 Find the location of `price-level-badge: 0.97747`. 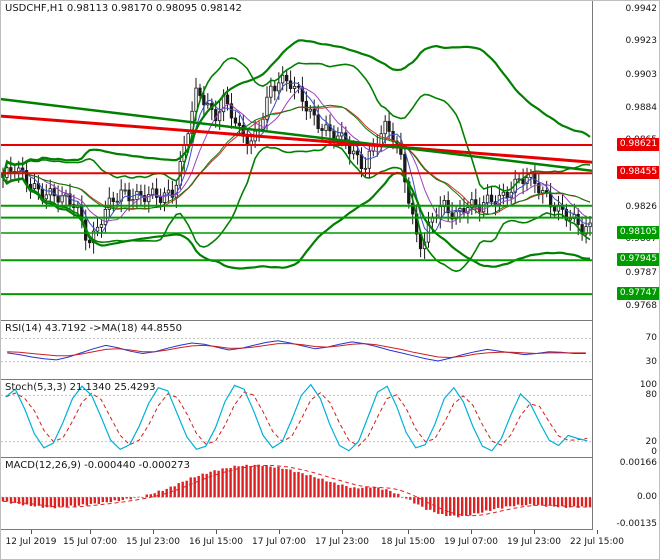

price-level-badge: 0.97747 is located at coordinates (638, 294).